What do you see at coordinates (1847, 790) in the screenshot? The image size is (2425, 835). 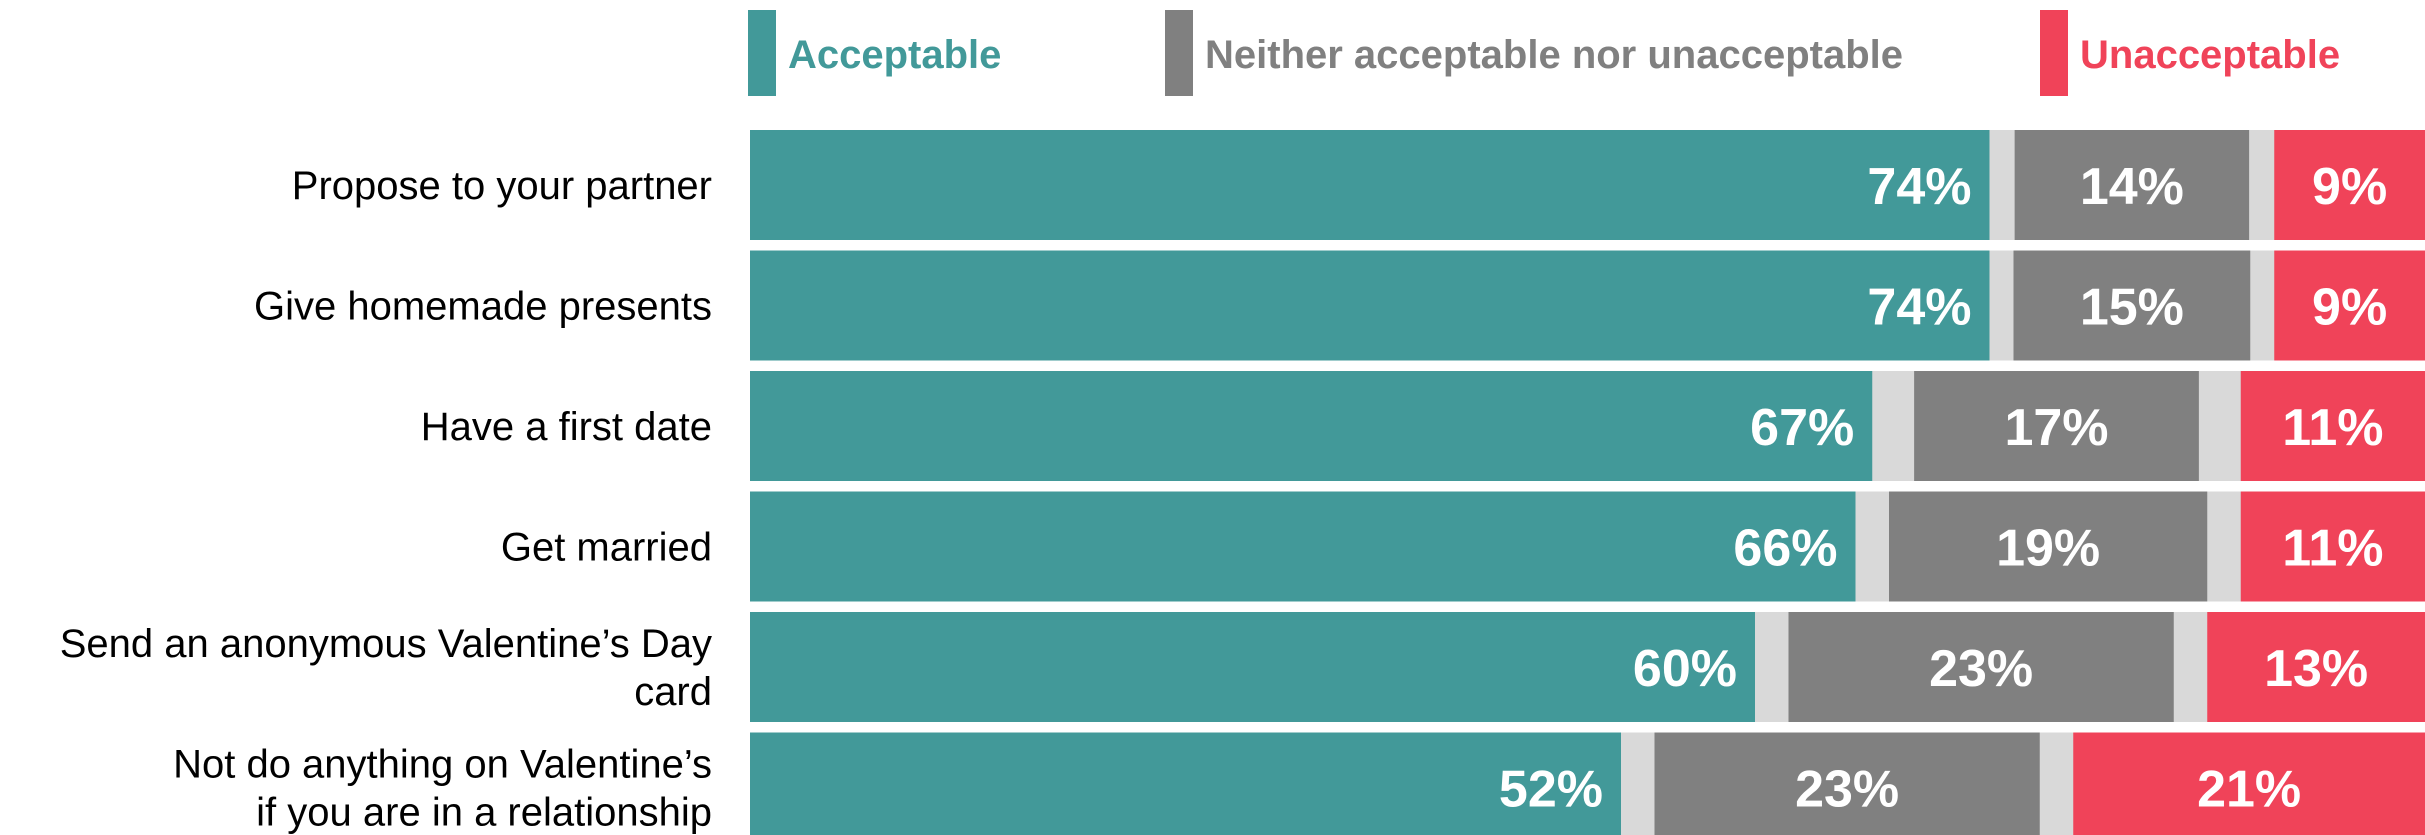 I see `value-label-neither-acceptable-nor-unacceptable-not-do-anything-on-valentine-s-if-you-are-in-a-relationship: 23%` at bounding box center [1847, 790].